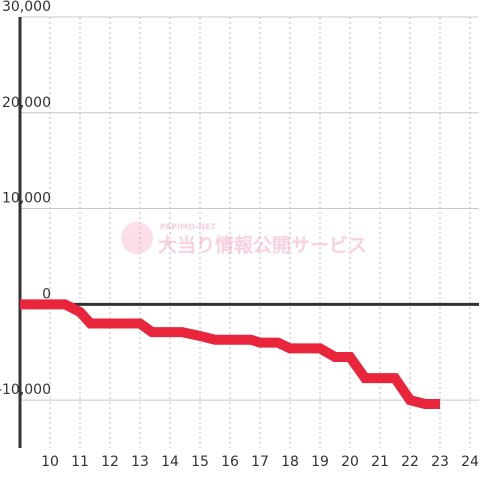  What do you see at coordinates (110, 462) in the screenshot?
I see `x-tick-label: 12` at bounding box center [110, 462].